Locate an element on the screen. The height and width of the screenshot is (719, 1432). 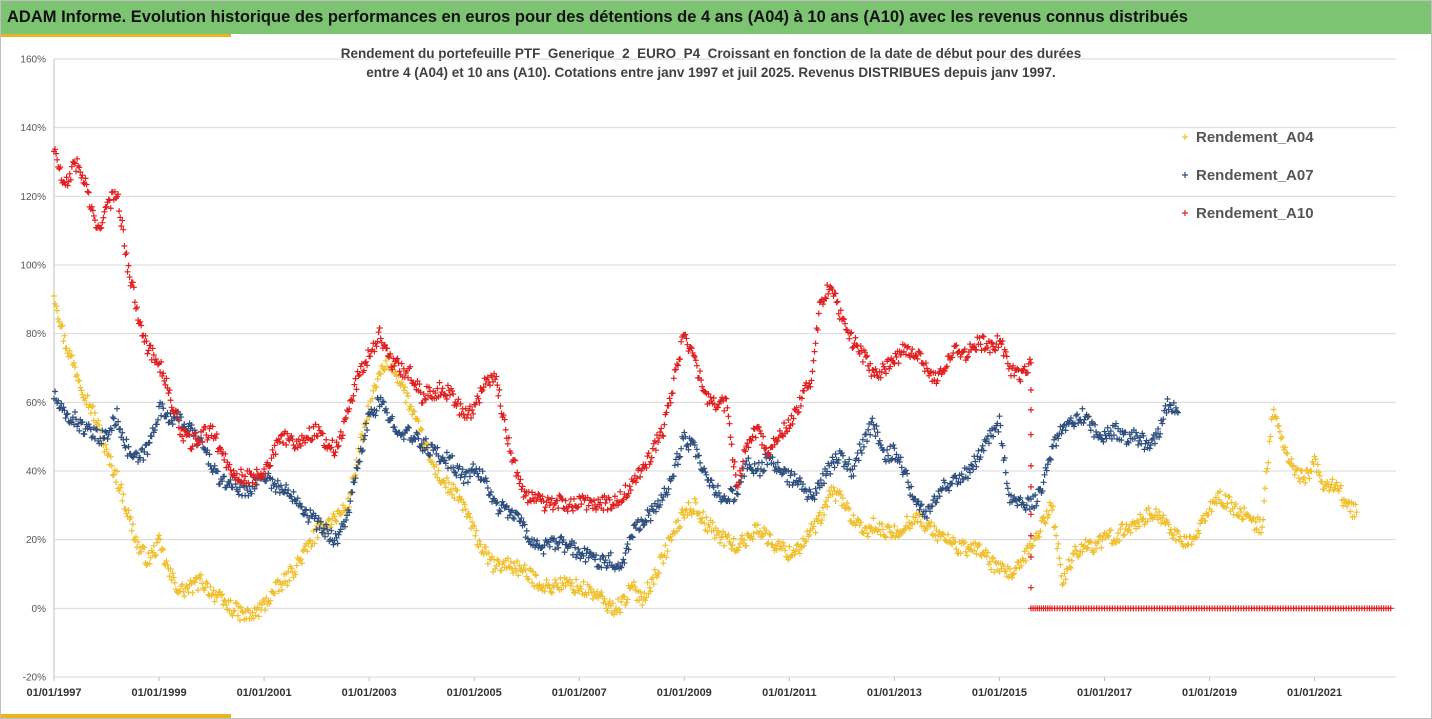
x-tick-label: 01/01/2005 is located at coordinates (474, 693).